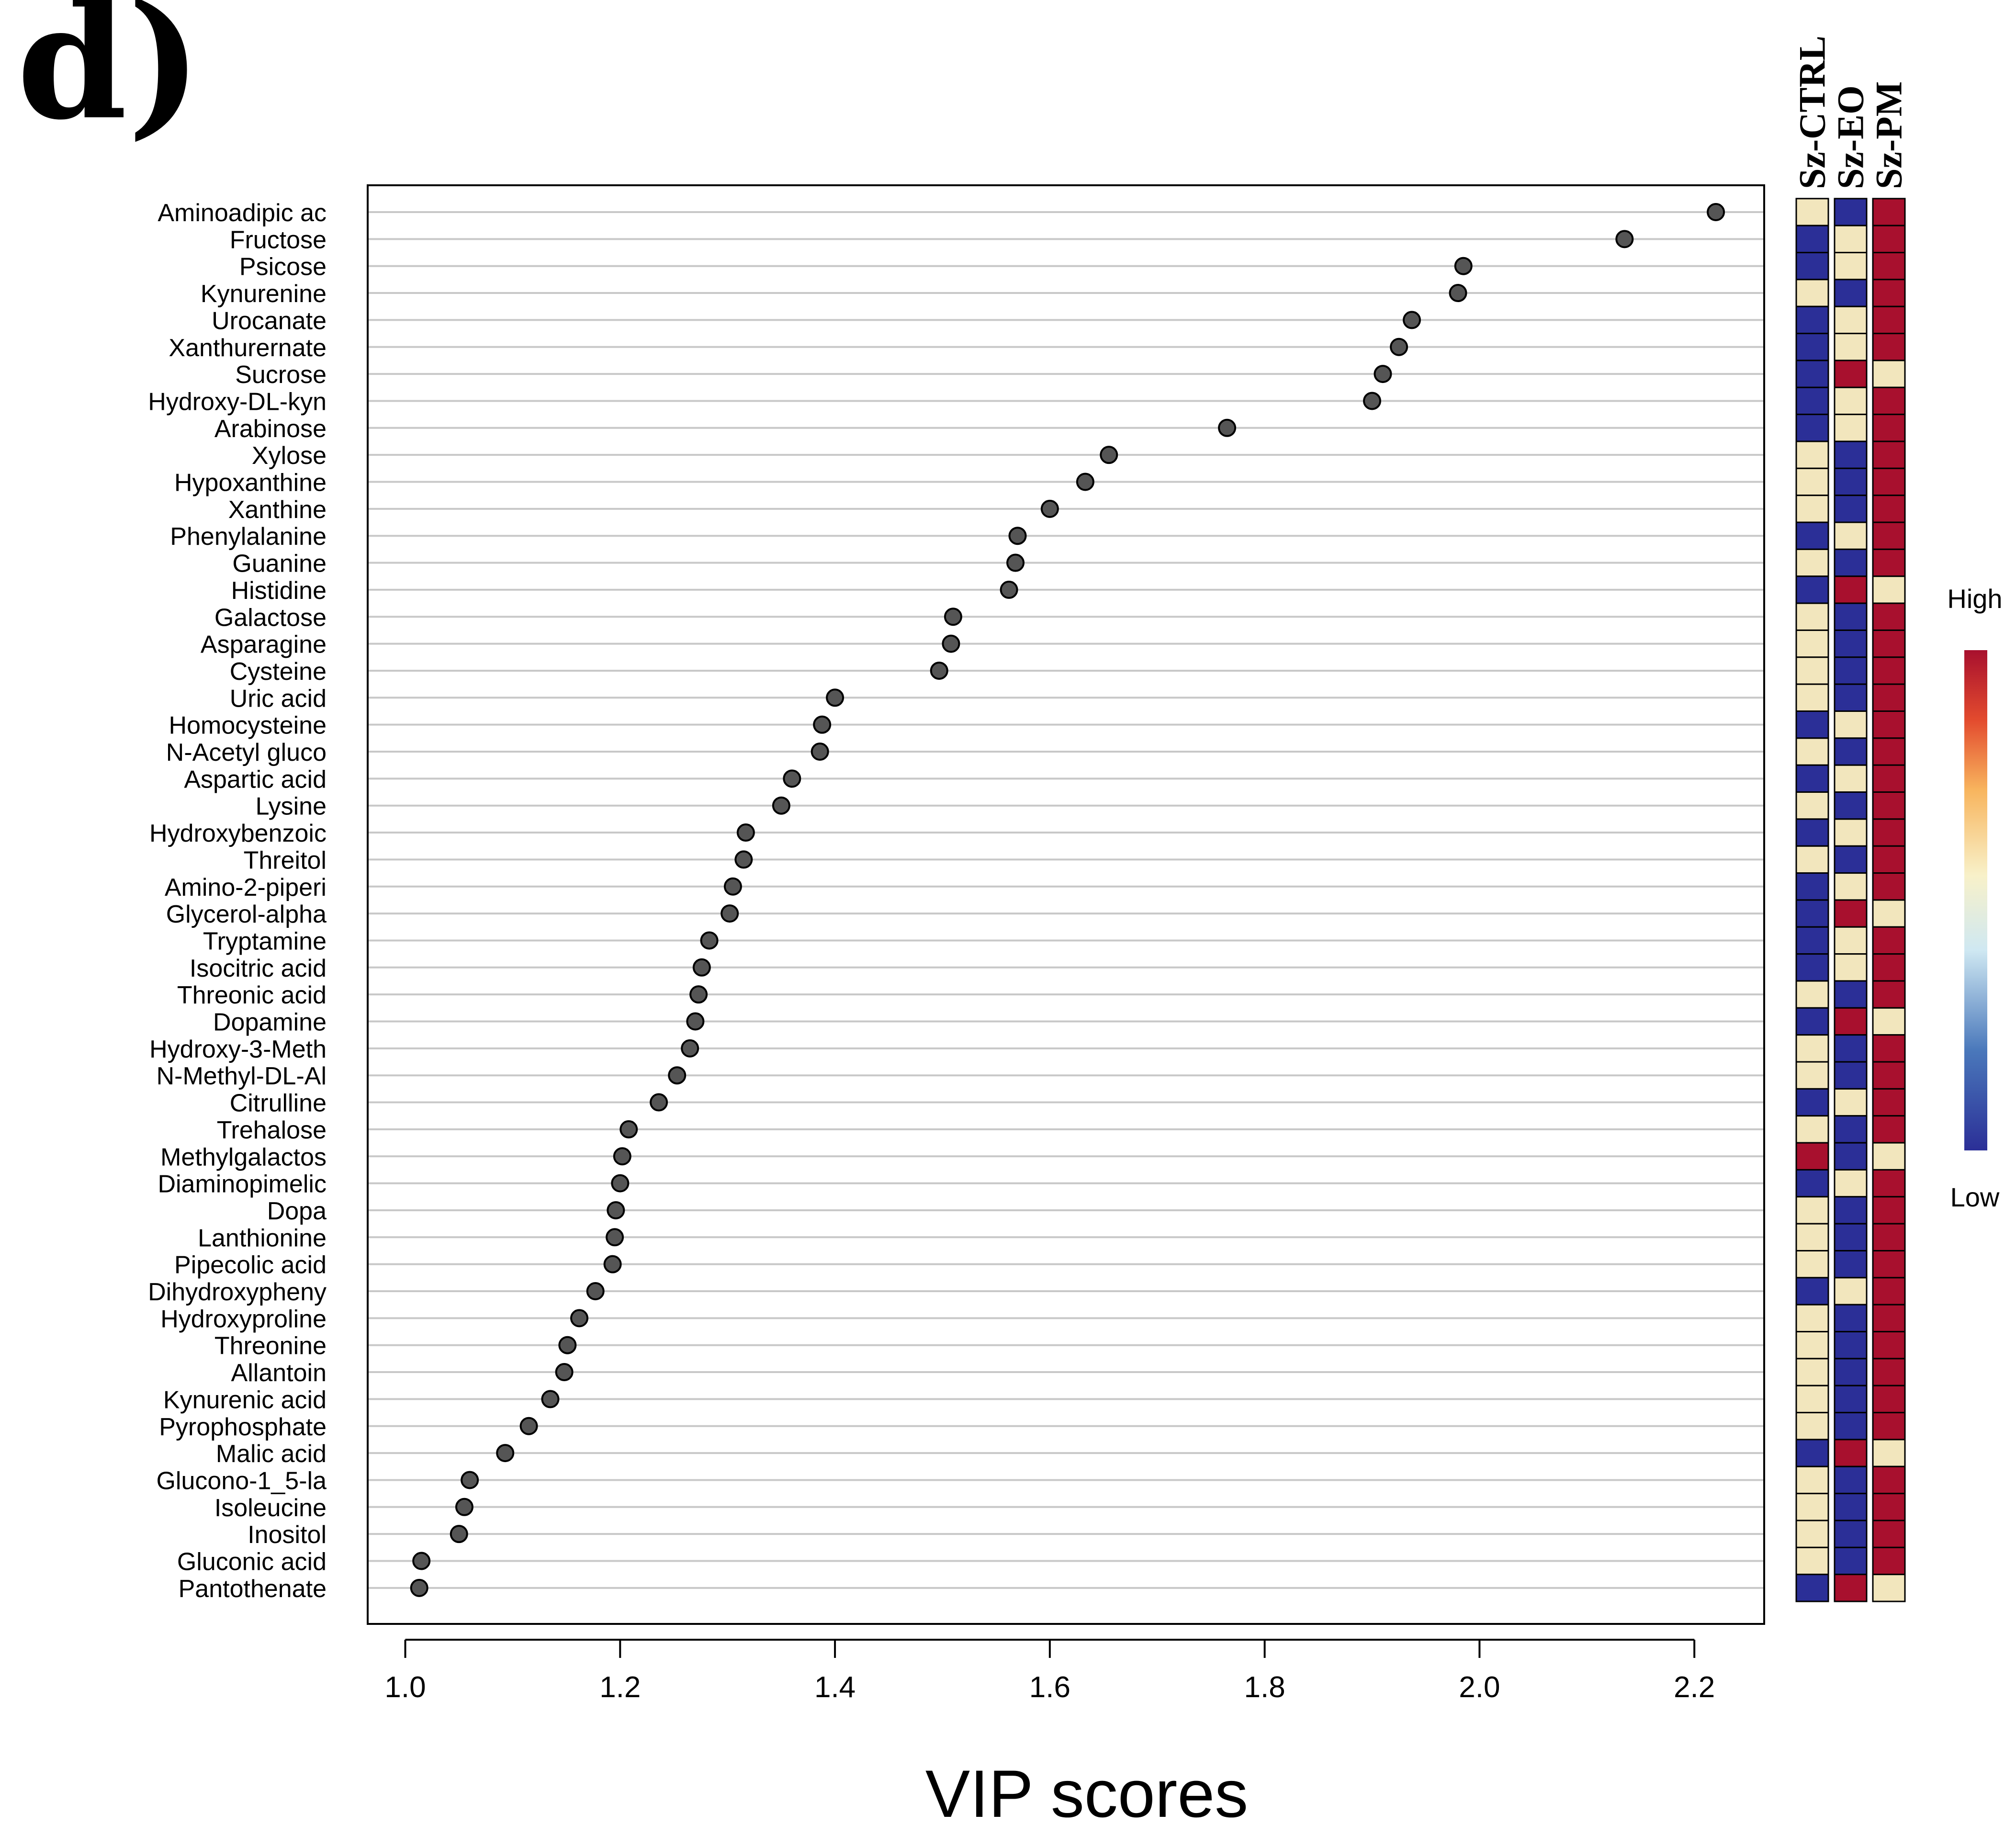  What do you see at coordinates (243, 1319) in the screenshot?
I see `metabolite-label: Hydroxyproline` at bounding box center [243, 1319].